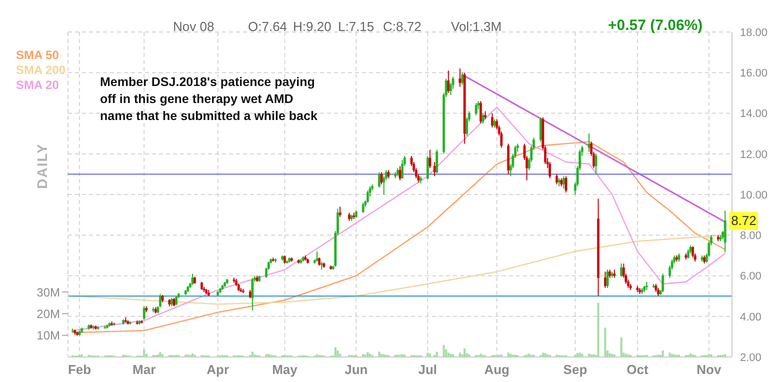 This screenshot has height=382, width=780. Describe the element at coordinates (754, 154) in the screenshot. I see `y-tick-label: 12.00` at that location.